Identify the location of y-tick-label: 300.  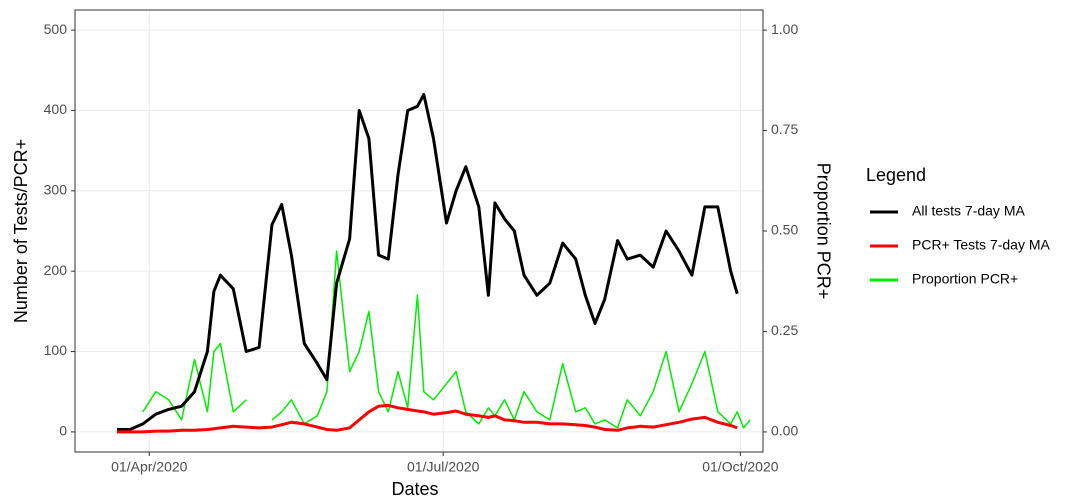
(56, 190).